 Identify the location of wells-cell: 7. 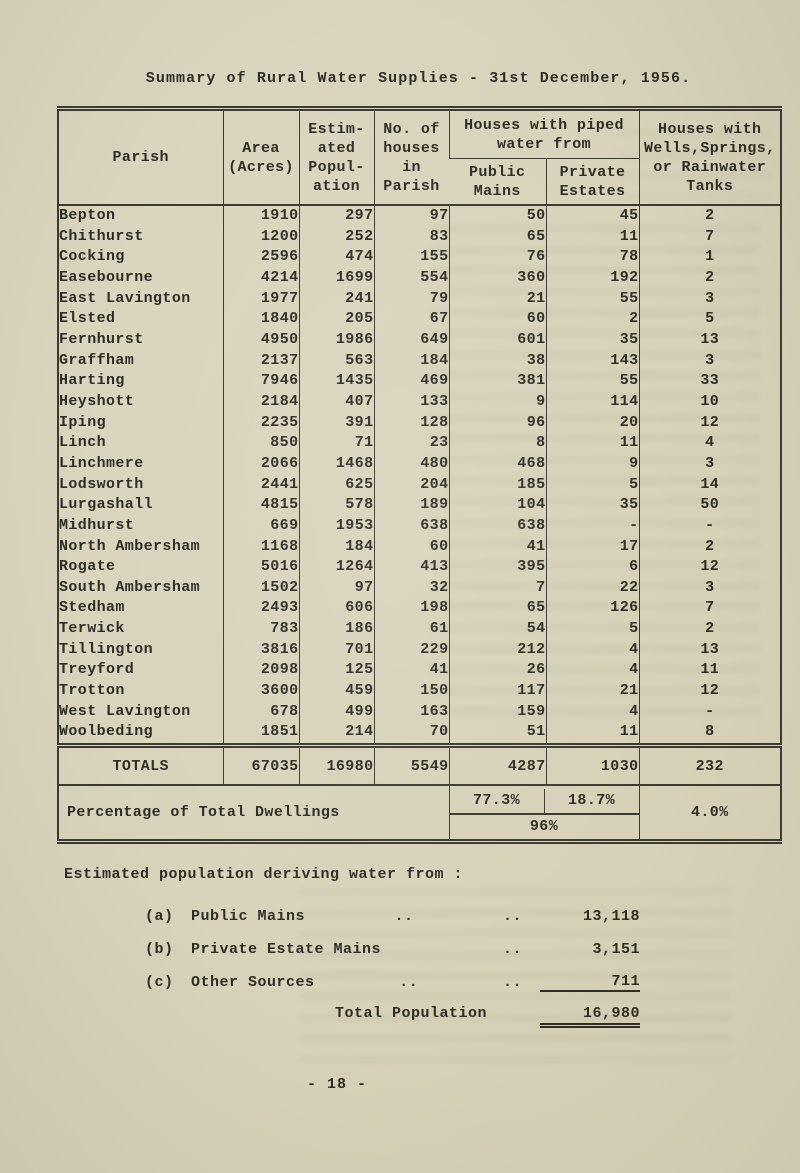
(710, 237).